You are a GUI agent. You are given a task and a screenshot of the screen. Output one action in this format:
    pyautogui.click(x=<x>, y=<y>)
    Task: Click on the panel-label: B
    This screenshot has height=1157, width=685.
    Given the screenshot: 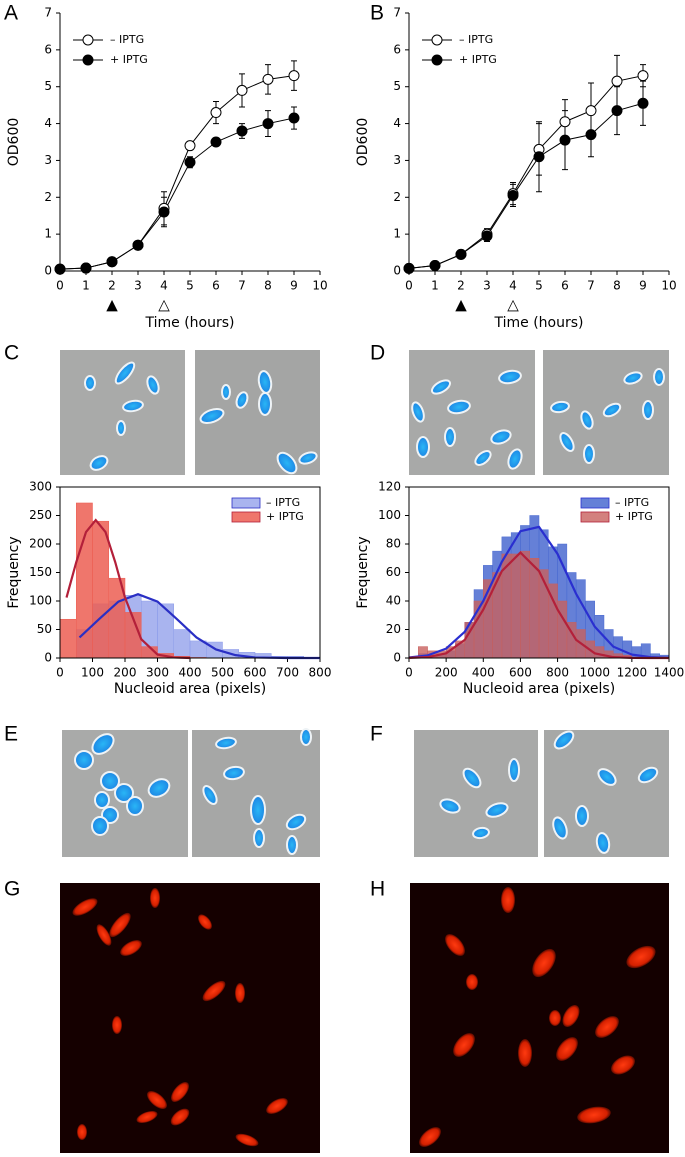 What is the action you would take?
    pyautogui.click(x=377, y=13)
    